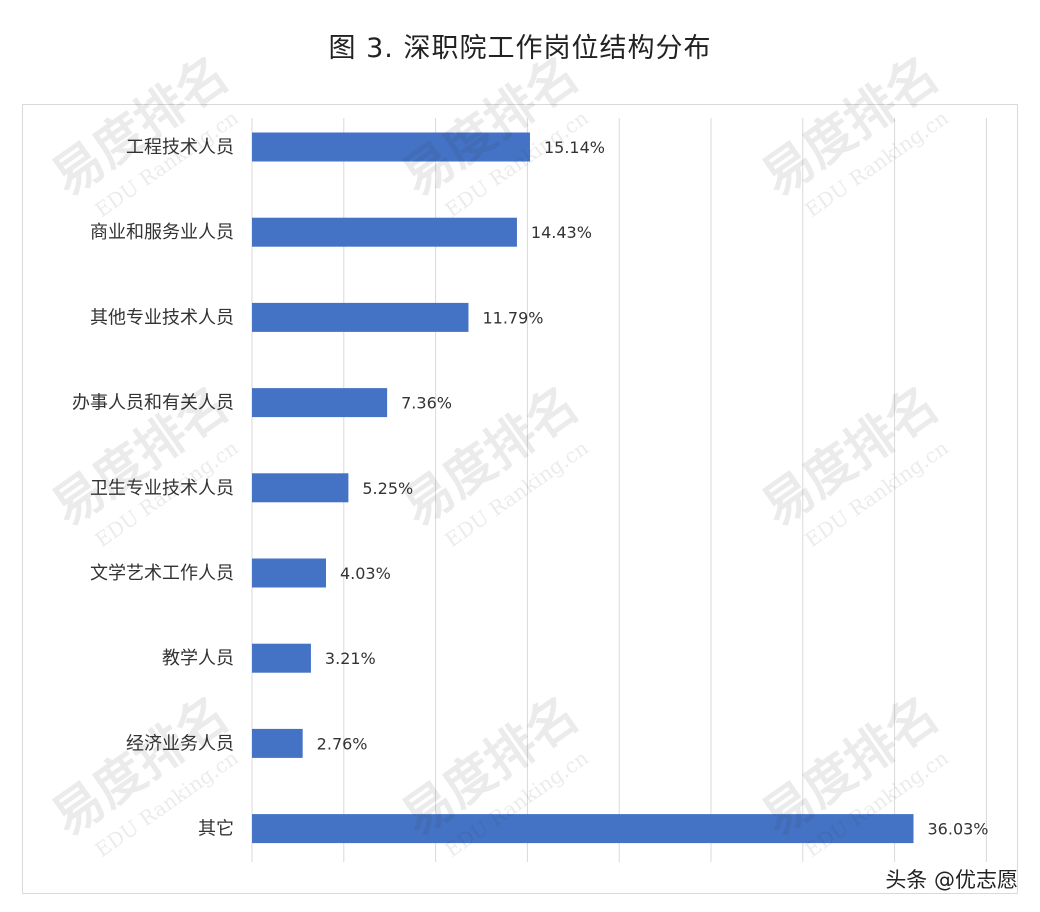 The height and width of the screenshot is (912, 1040). Describe the element at coordinates (180, 743) in the screenshot. I see `category-label: 经济业务人员` at that location.